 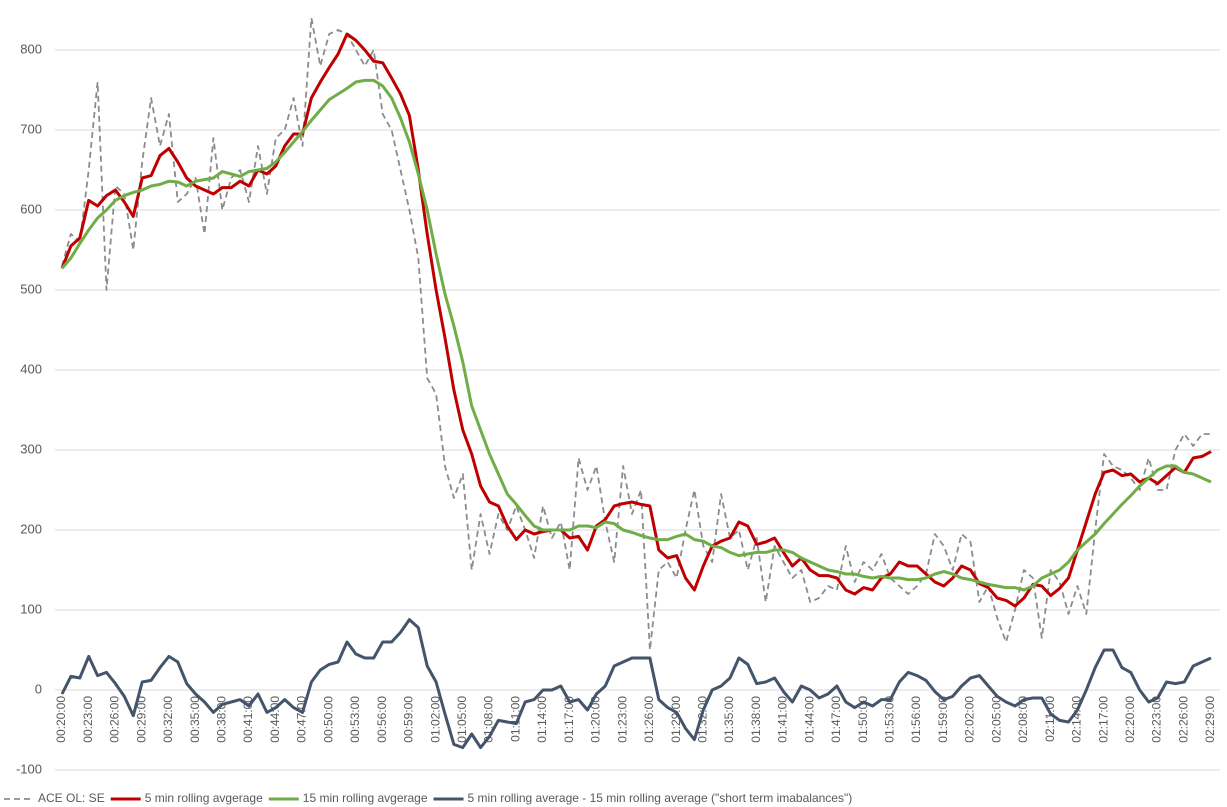 I want to click on x-tick-label: 02:20:00, so click(x=1130, y=719).